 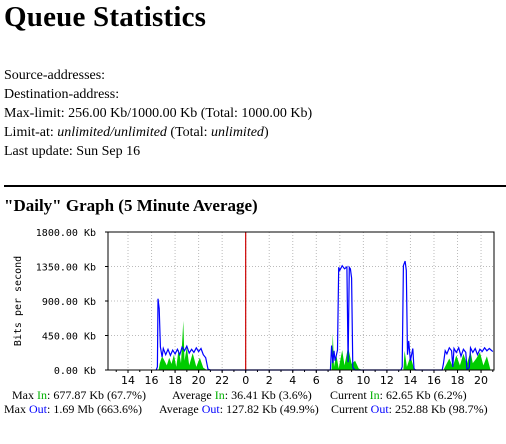 What do you see at coordinates (66, 268) in the screenshot?
I see `y-tick-label: 1350.00 Kb` at bounding box center [66, 268].